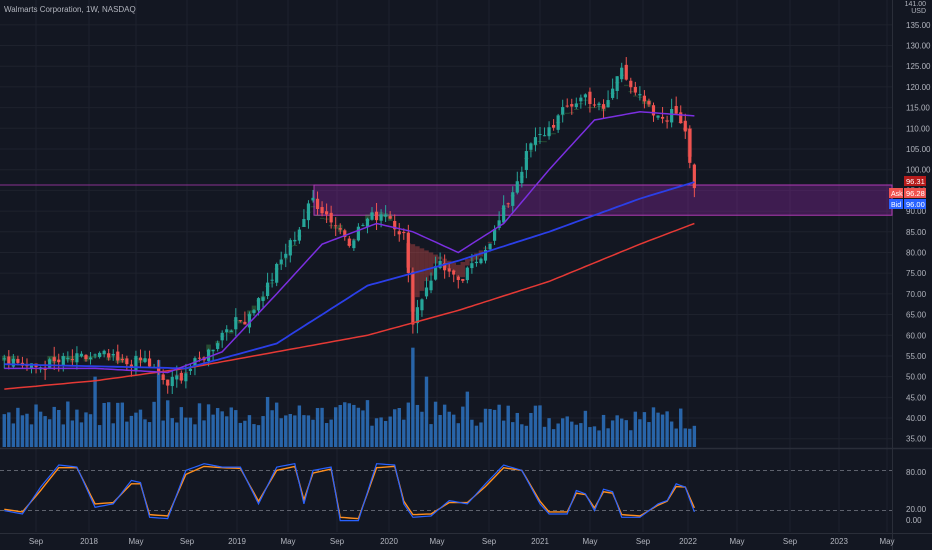 The image size is (932, 550). What do you see at coordinates (914, 520) in the screenshot?
I see `stoch-tick-label: 0.00` at bounding box center [914, 520].